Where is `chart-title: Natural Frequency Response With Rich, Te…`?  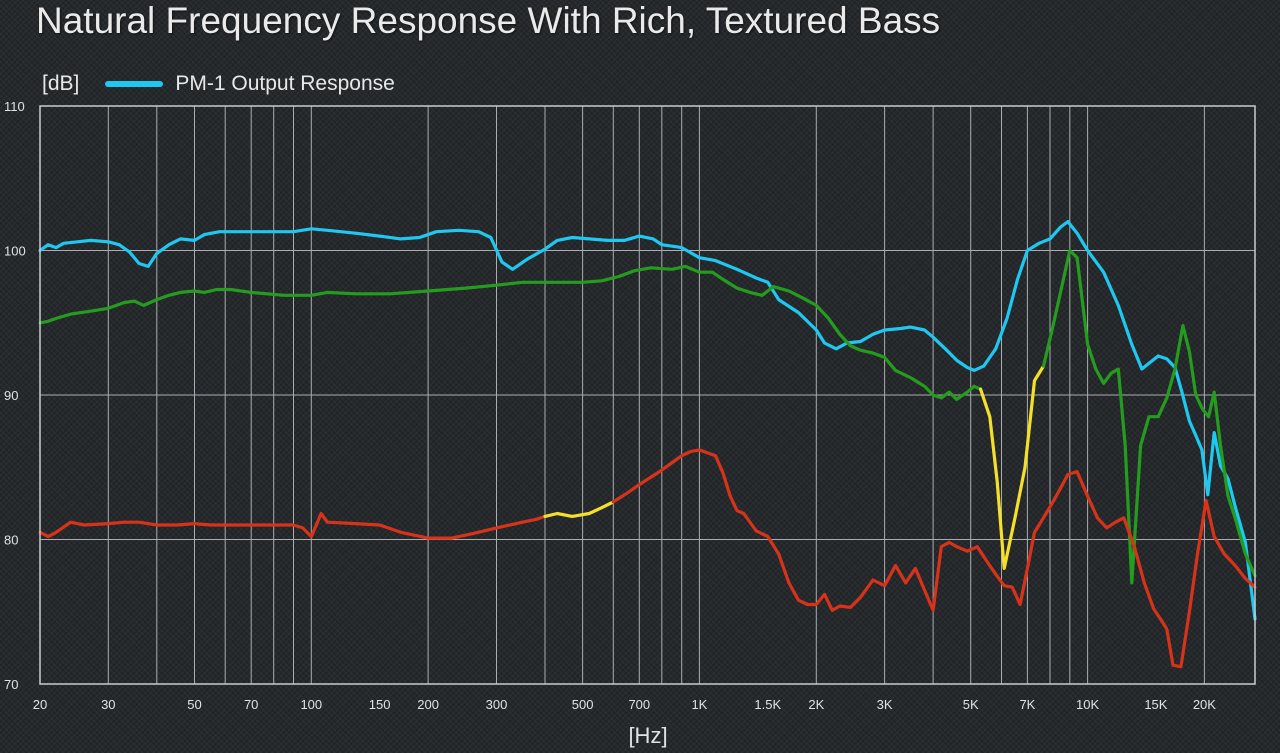
chart-title: Natural Frequency Response With Rich, Te… is located at coordinates (488, 20).